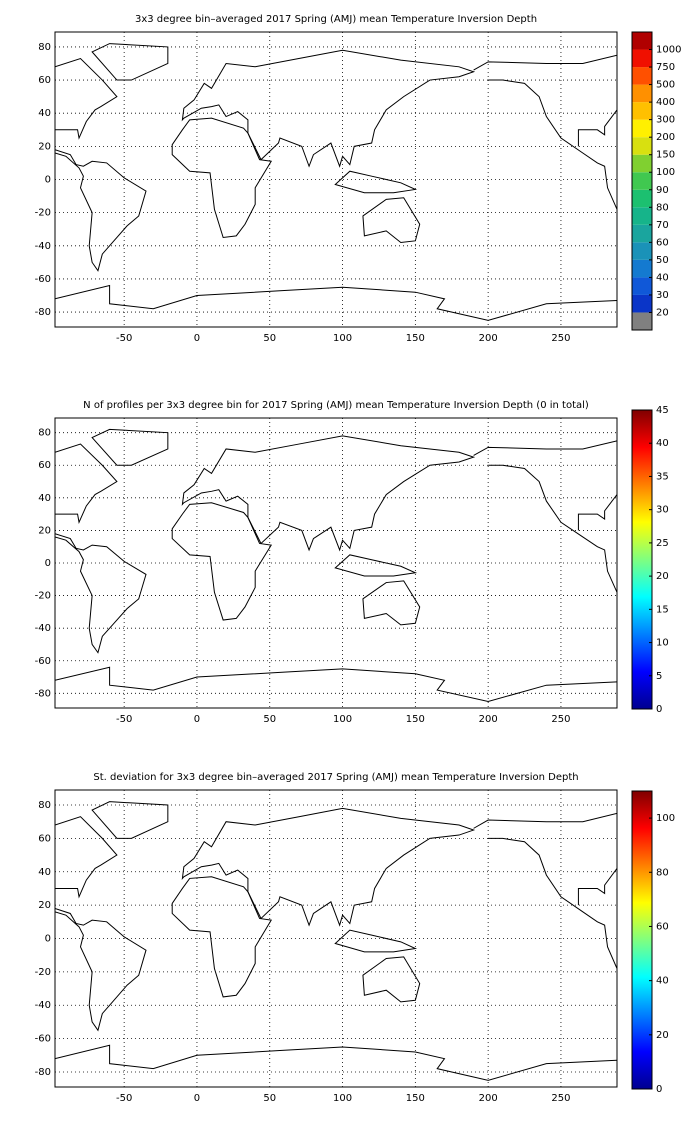  I want to click on colorbar-tick-label: 45, so click(662, 410).